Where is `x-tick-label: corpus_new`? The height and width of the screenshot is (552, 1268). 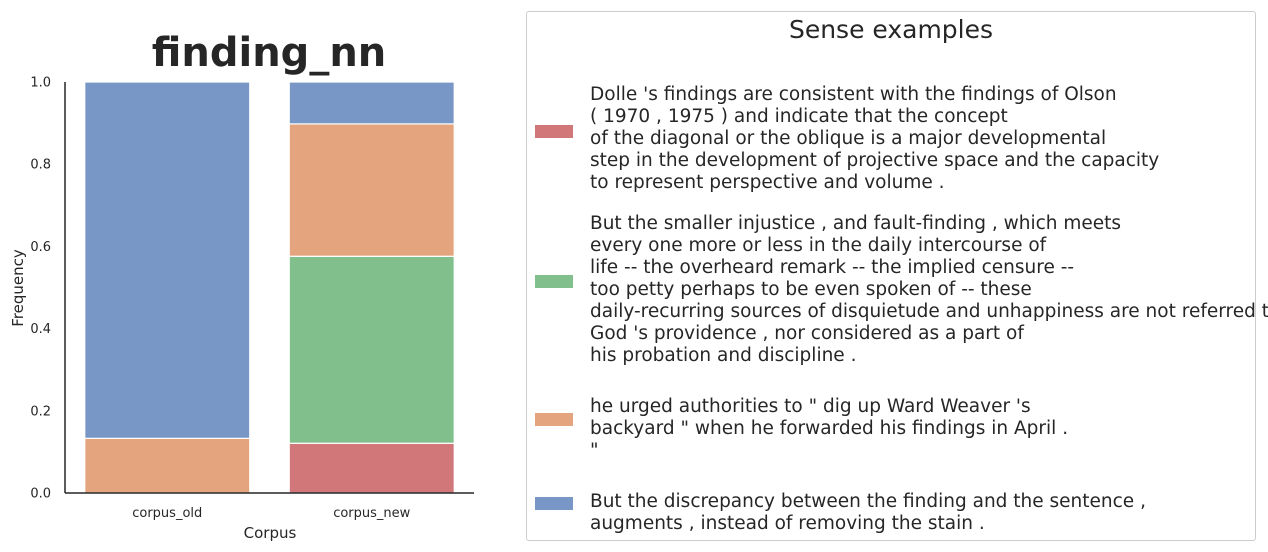
x-tick-label: corpus_new is located at coordinates (371, 513).